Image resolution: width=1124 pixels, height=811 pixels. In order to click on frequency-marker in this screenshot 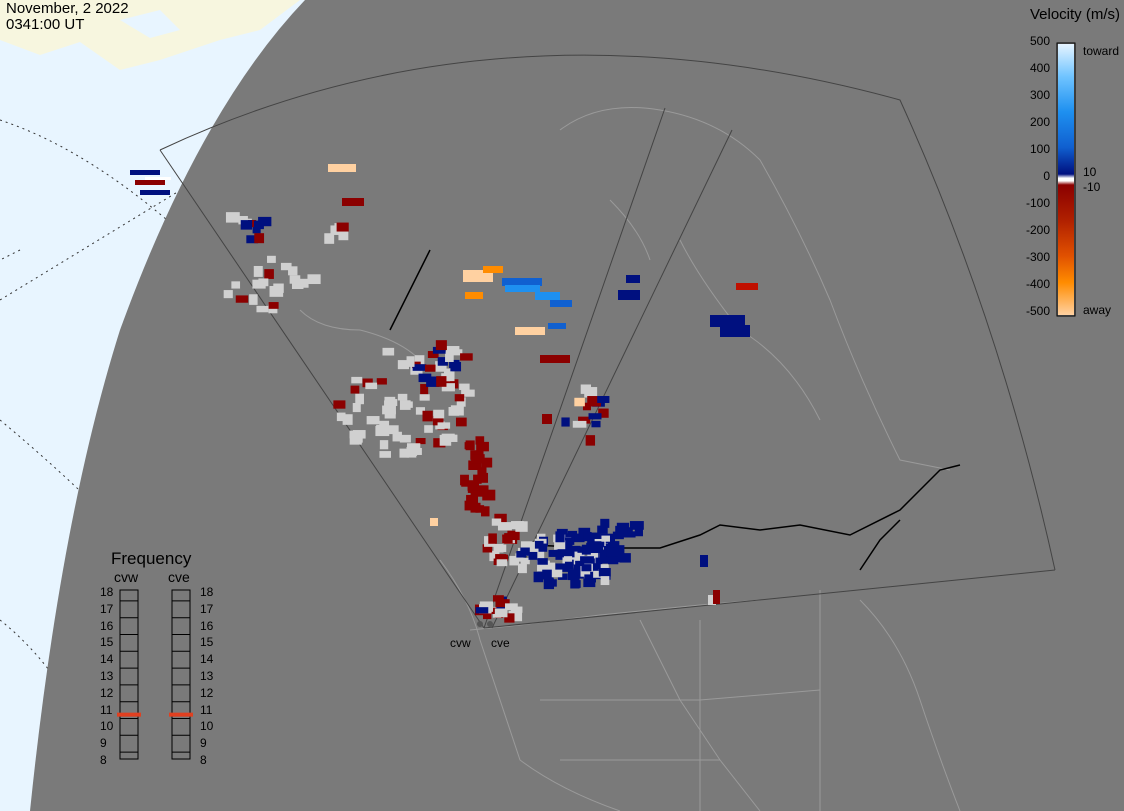, I will do `click(181, 714)`.